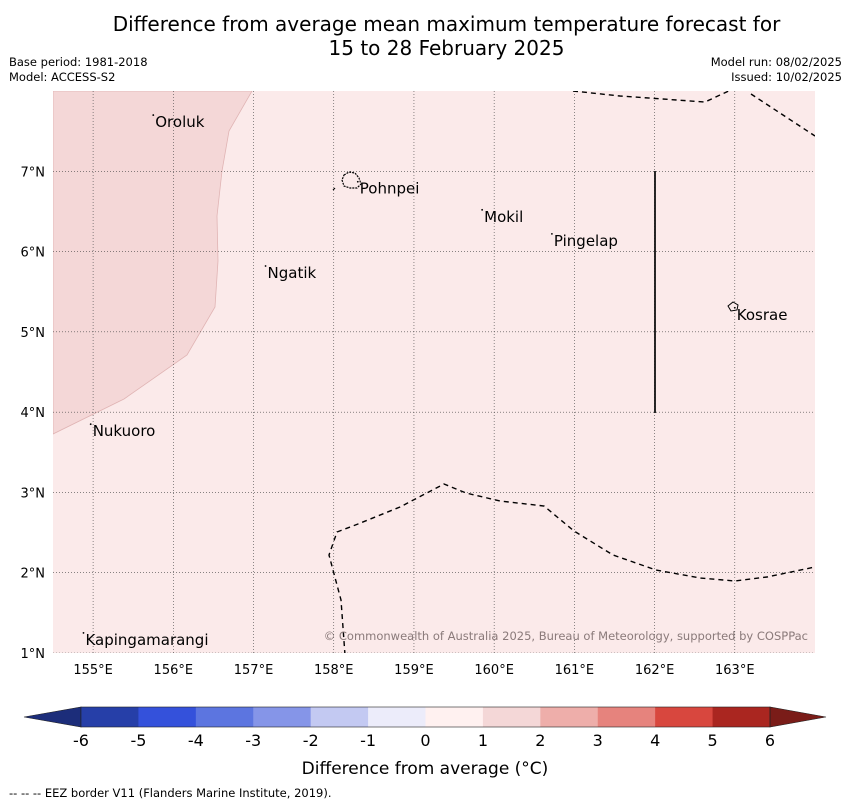 This screenshot has width=850, height=804. I want to click on place-label: Pingelap, so click(586, 241).